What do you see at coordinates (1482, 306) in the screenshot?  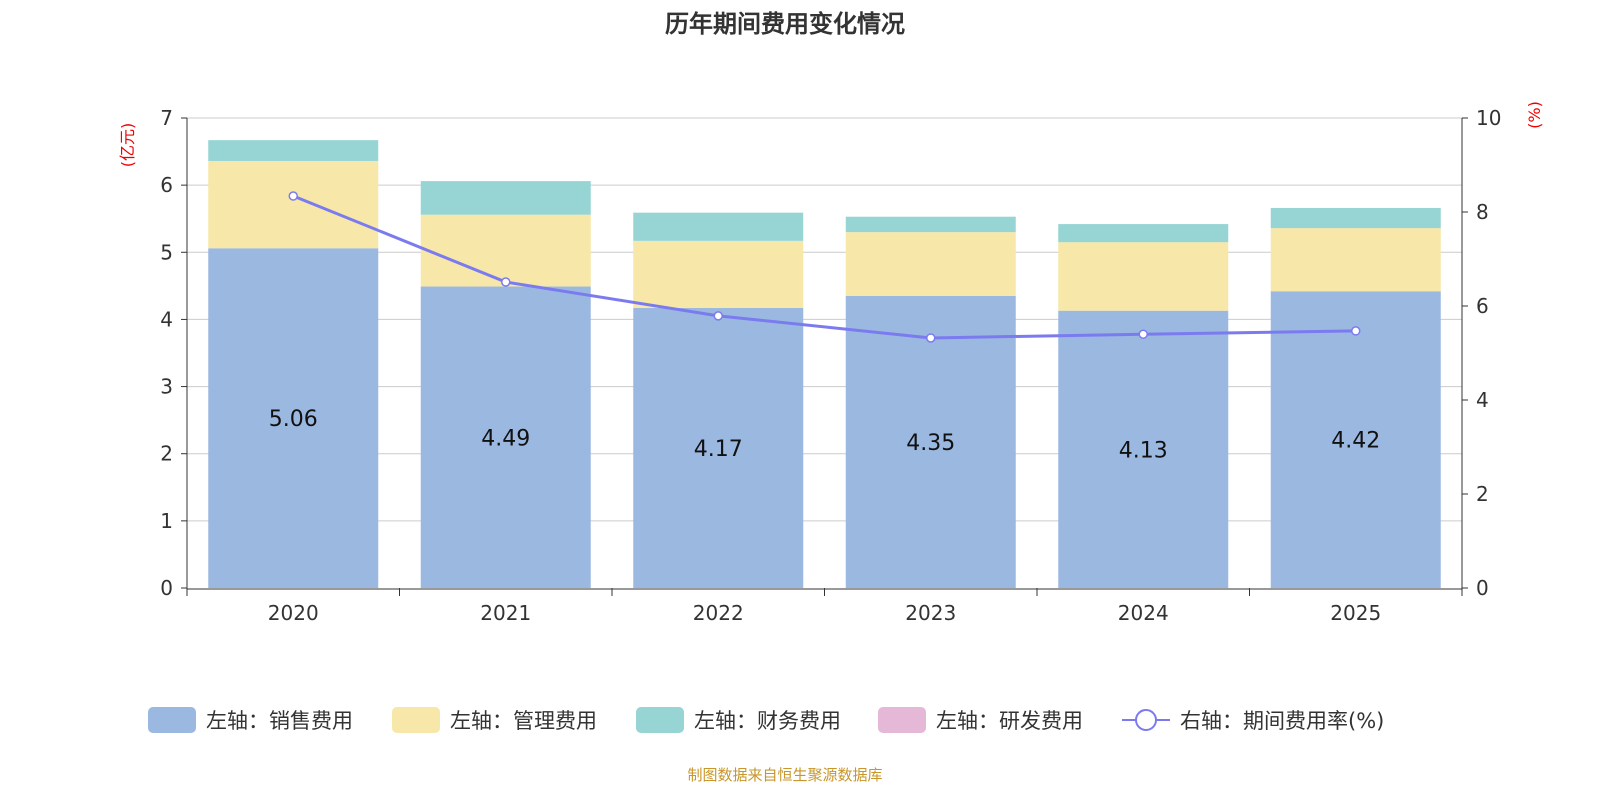 I see `right-tick-label: 6` at bounding box center [1482, 306].